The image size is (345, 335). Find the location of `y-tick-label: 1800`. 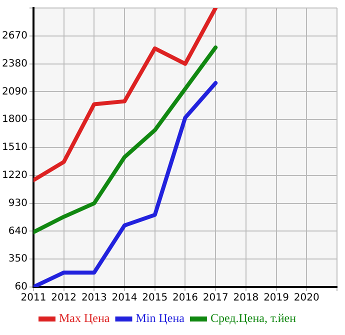

y-tick-label: 1800 is located at coordinates (15, 120).